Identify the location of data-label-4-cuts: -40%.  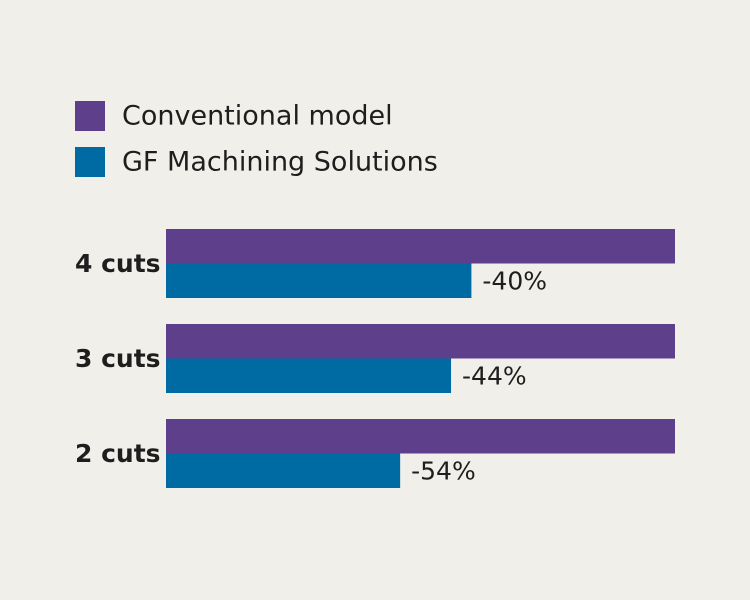
(514, 280).